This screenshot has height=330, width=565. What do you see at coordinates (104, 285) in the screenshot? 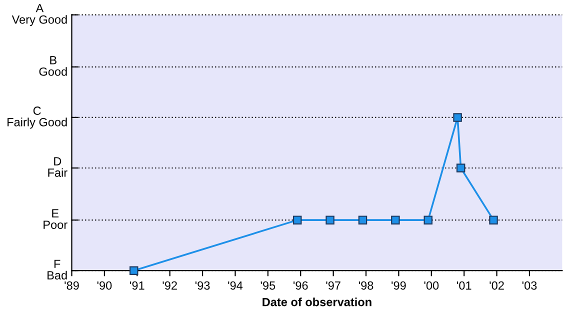
I see `x-tick-label: '90` at bounding box center [104, 285].